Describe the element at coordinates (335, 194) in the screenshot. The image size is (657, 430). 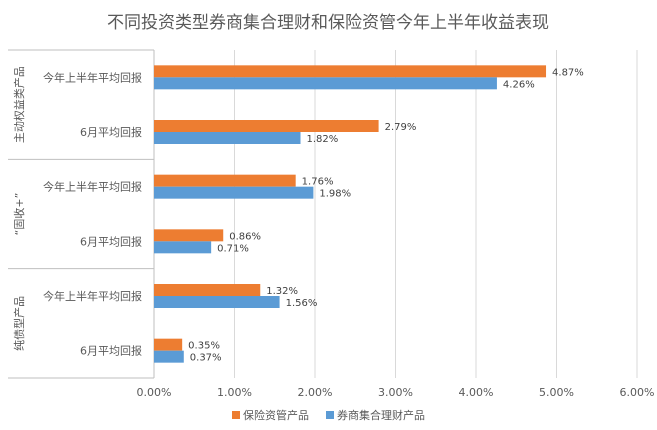
I see `data-label: 1.98%` at that location.